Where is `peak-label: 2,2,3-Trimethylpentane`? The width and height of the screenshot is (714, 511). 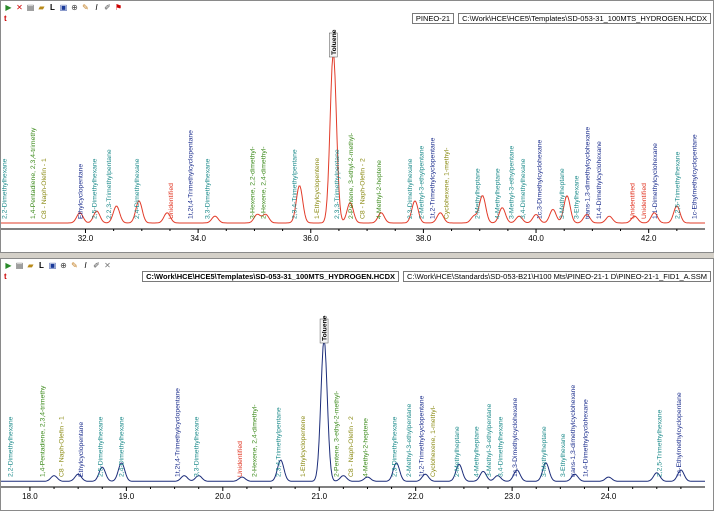 peak-label: 2,2,3-Trimethylpentane is located at coordinates (109, 184).